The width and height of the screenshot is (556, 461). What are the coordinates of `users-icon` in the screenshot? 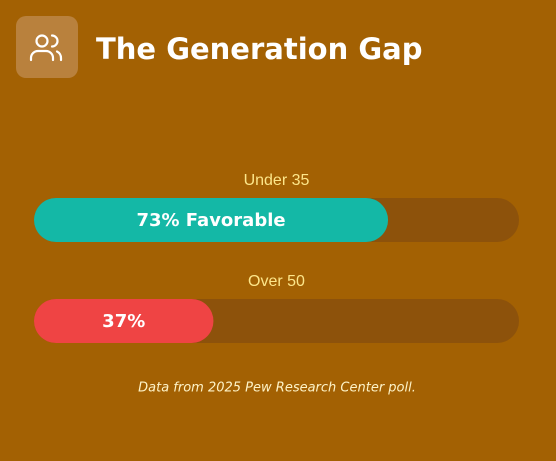 It's located at (46, 48).